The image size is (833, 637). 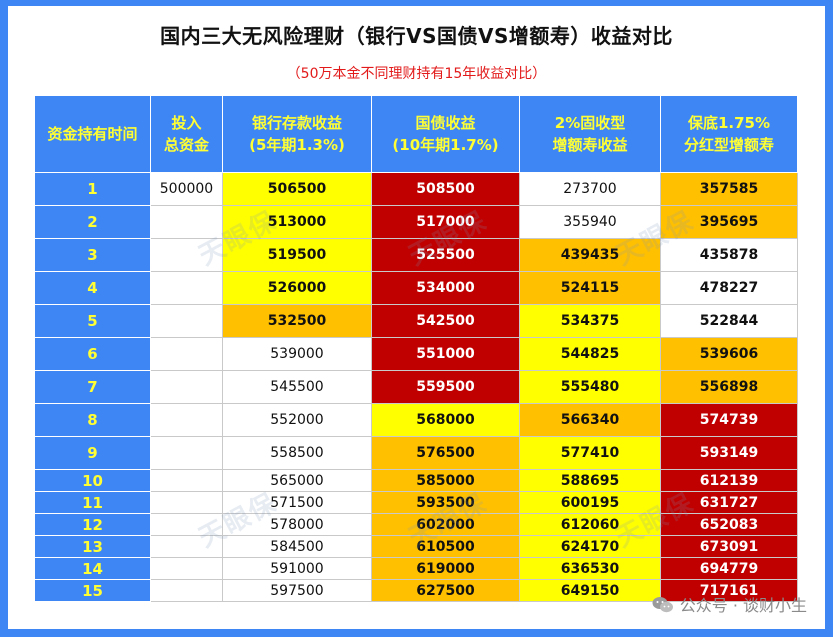 I want to click on cell-bank: 552000, so click(x=297, y=420).